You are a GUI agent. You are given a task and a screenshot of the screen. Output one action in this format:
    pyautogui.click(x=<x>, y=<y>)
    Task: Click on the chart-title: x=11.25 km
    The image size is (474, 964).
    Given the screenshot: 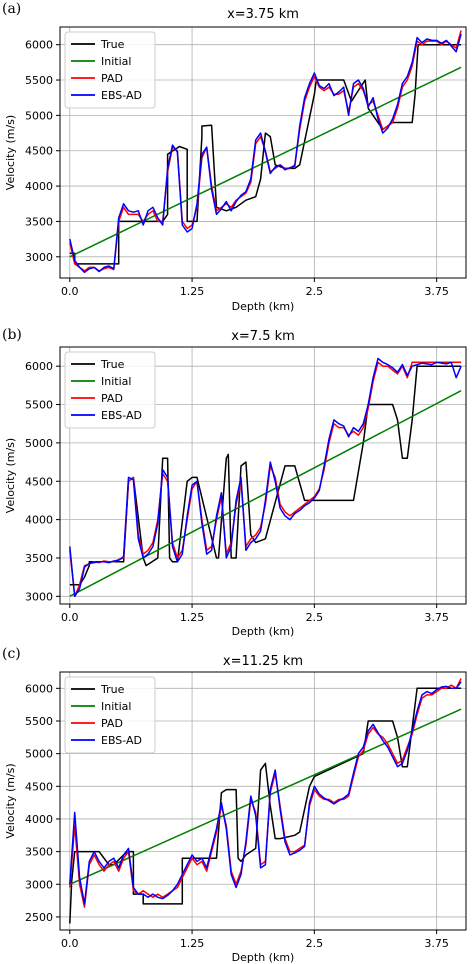 What is the action you would take?
    pyautogui.click(x=263, y=661)
    